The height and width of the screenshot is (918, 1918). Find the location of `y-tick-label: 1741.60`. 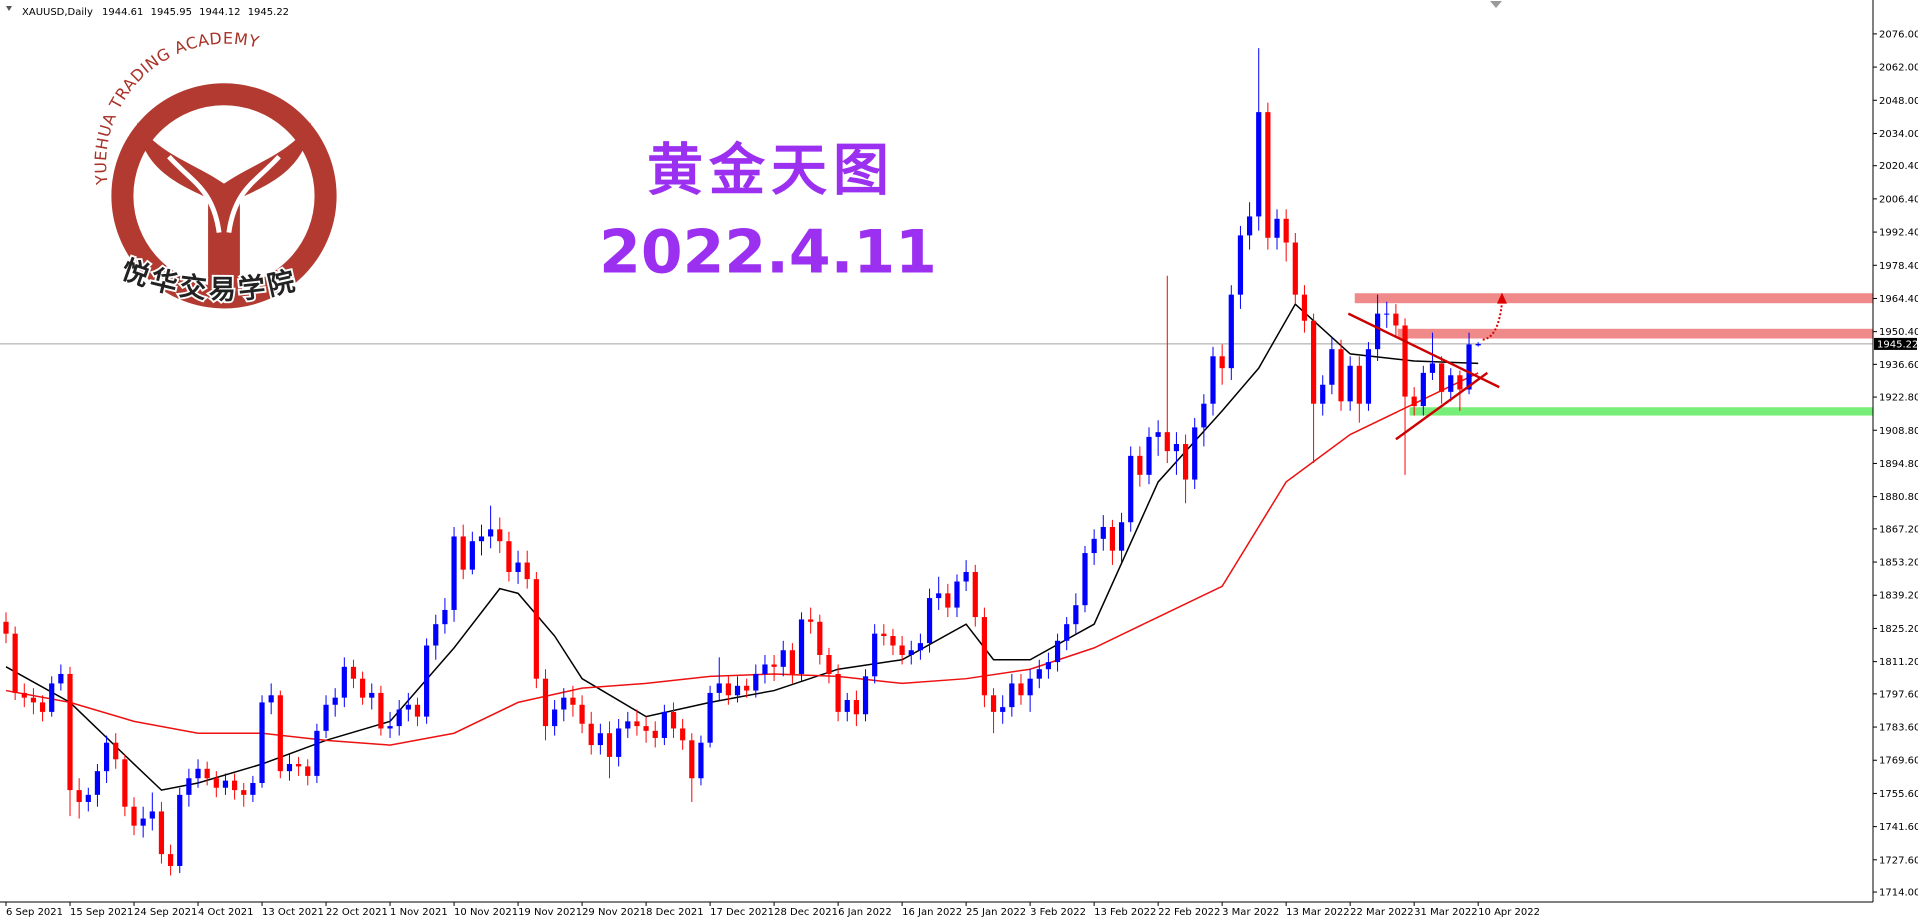

y-tick-label: 1741.60 is located at coordinates (1898, 827).